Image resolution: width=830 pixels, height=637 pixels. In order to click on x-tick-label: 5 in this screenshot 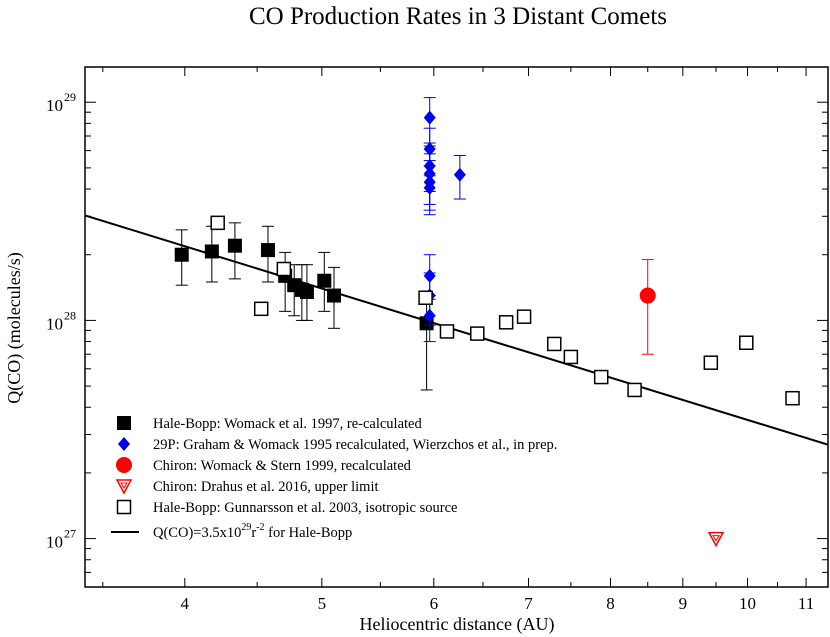, I will do `click(322, 603)`.